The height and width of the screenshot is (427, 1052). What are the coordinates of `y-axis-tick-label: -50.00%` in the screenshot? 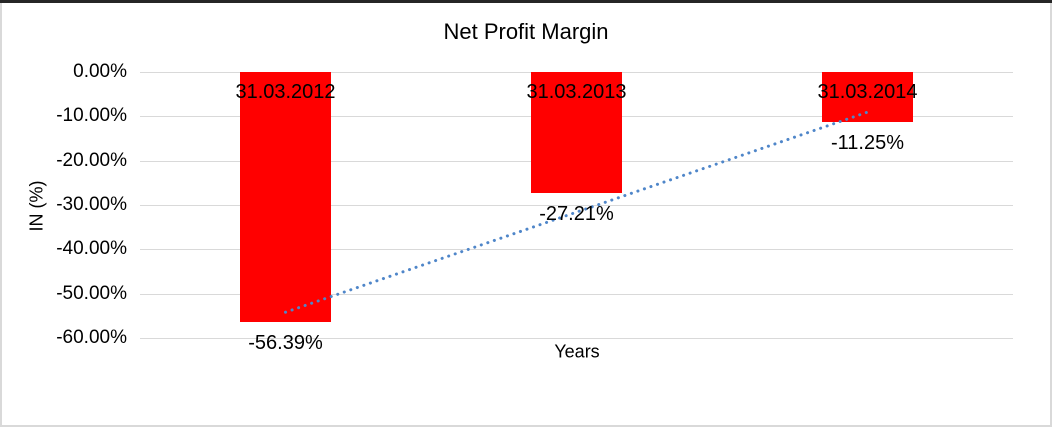 It's located at (91, 293).